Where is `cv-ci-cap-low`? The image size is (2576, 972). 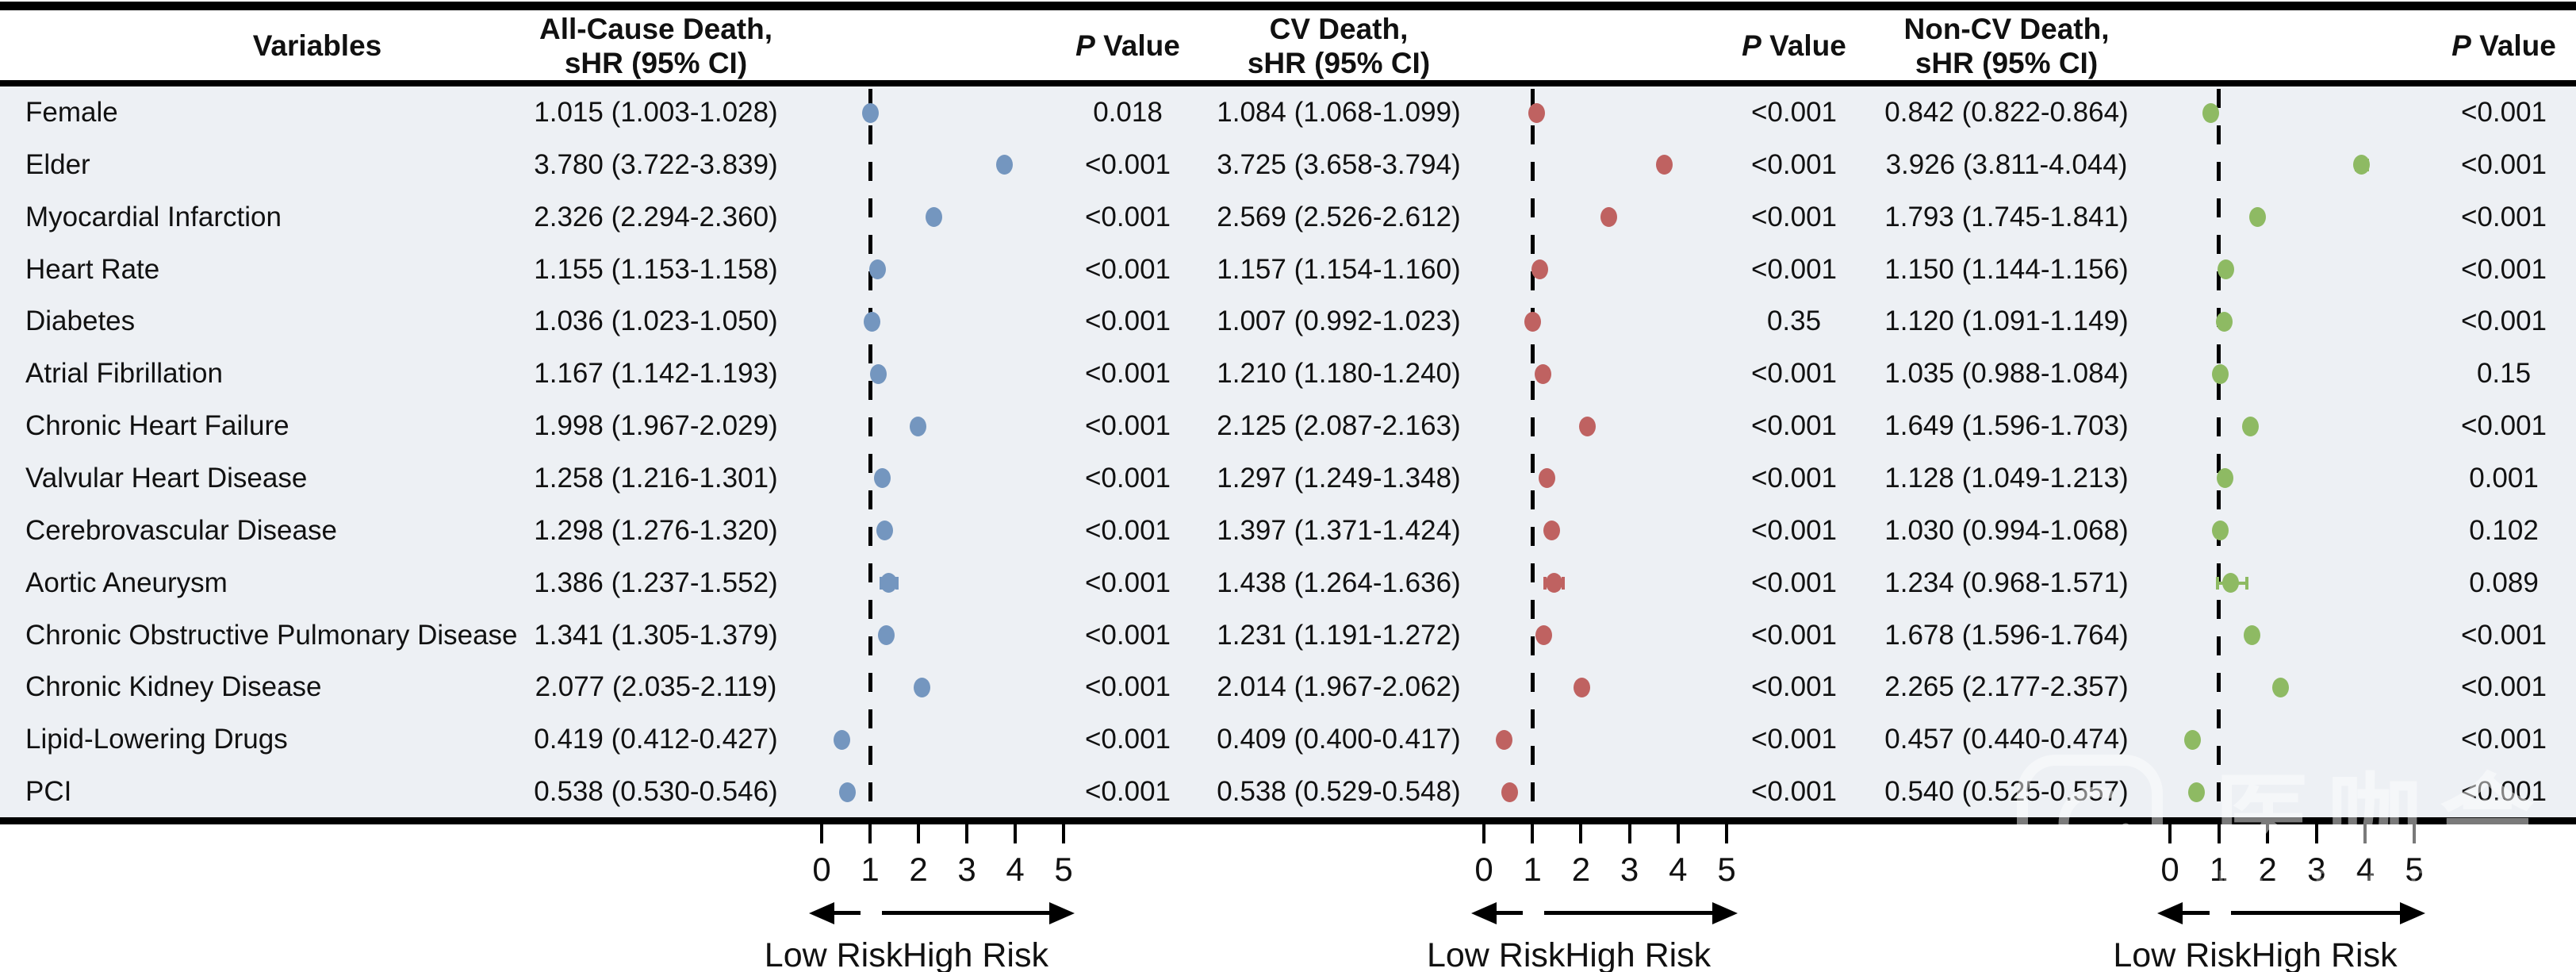 cv-ci-cap-low is located at coordinates (1545, 583).